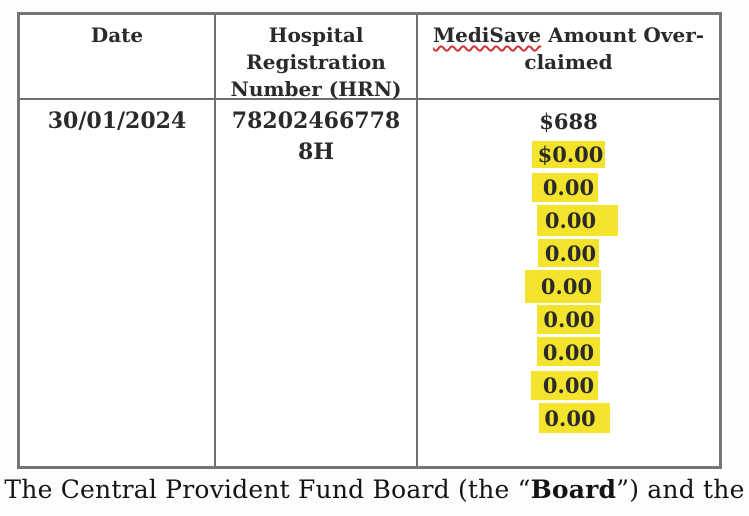 Image resolution: width=749 pixels, height=516 pixels. What do you see at coordinates (118, 56) in the screenshot?
I see `header-cell-date: Date` at bounding box center [118, 56].